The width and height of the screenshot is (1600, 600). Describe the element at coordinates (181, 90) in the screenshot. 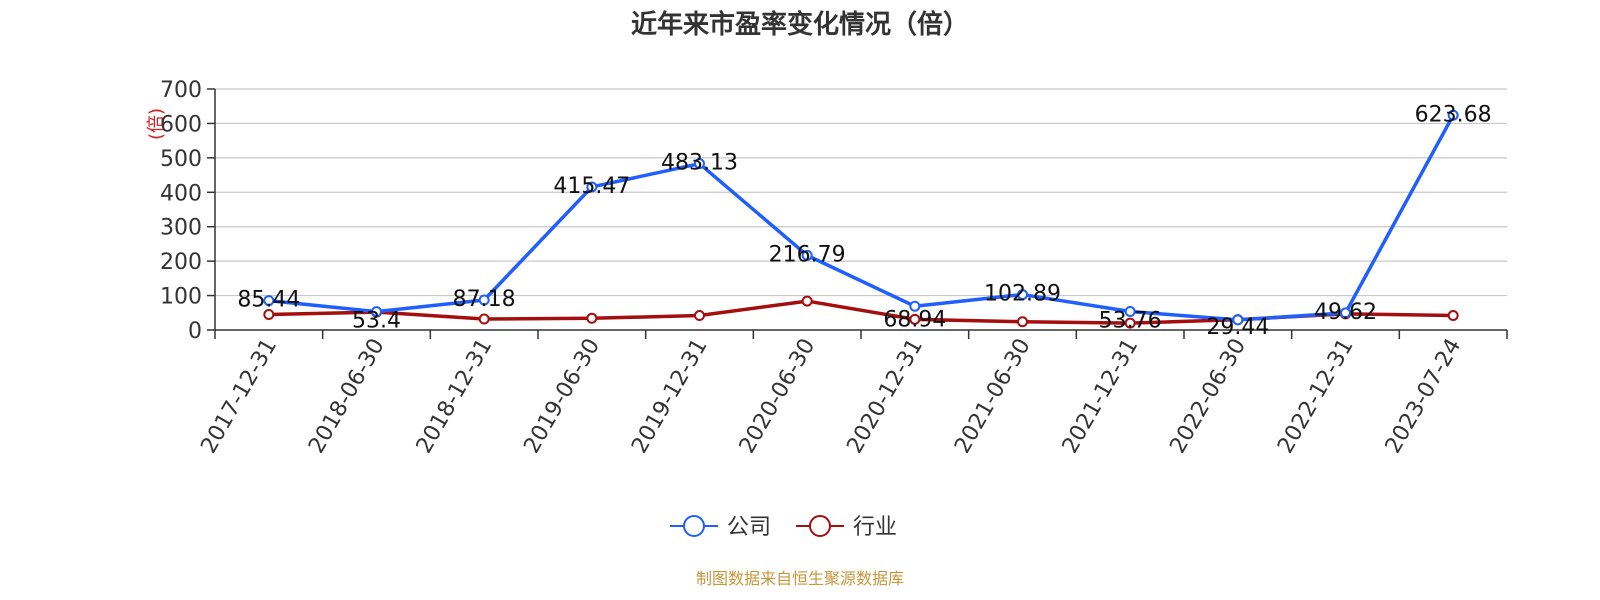

I see `y-tick-label: 700` at that location.